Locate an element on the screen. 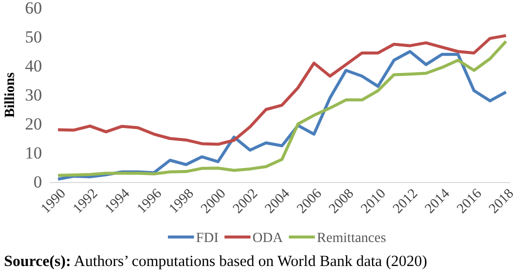 Image resolution: width=520 pixels, height=276 pixels. y-axis-title: Billions is located at coordinates (10, 95).